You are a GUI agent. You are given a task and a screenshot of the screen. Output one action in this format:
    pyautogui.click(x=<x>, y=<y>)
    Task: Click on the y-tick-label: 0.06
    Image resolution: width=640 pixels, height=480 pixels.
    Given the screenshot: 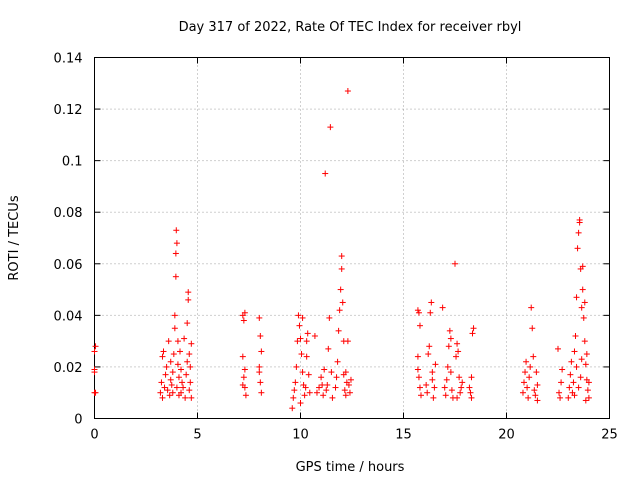 What is the action you would take?
    pyautogui.click(x=68, y=265)
    